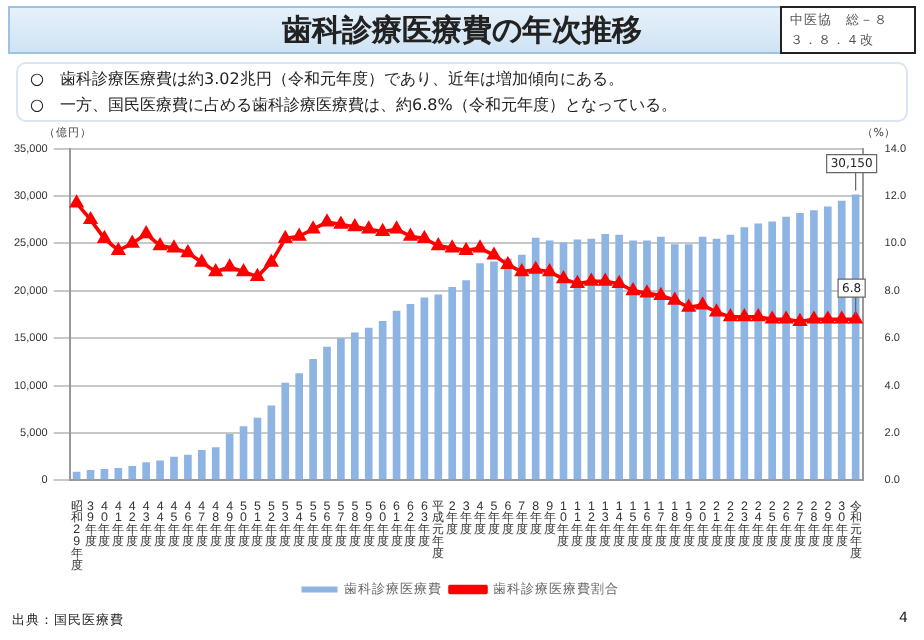 This screenshot has width=924, height=640. What do you see at coordinates (328, 80) in the screenshot?
I see `text: ○ 歯科診療医療費は約3.02兆円（令和元年度）であり、近年は増加傾向にある。` at bounding box center [328, 80].